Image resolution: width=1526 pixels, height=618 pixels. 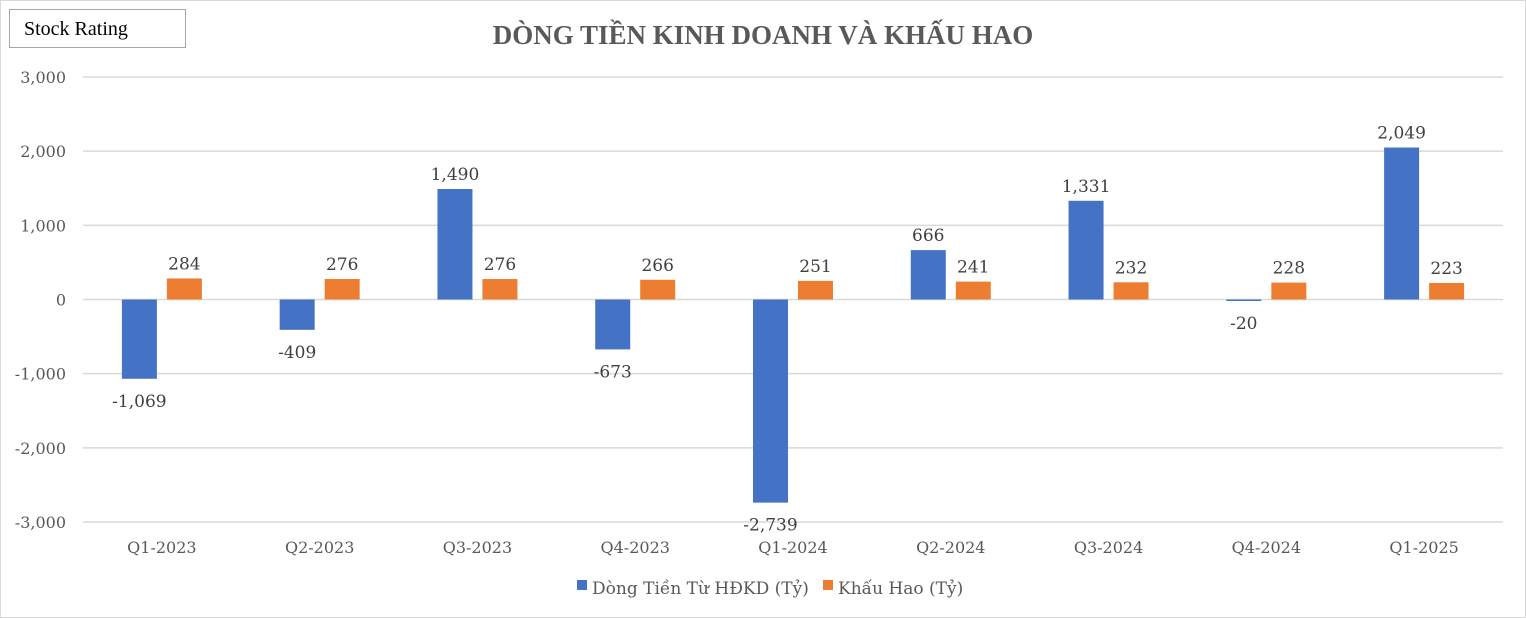 What do you see at coordinates (184, 264) in the screenshot?
I see `data-label: 284` at bounding box center [184, 264].